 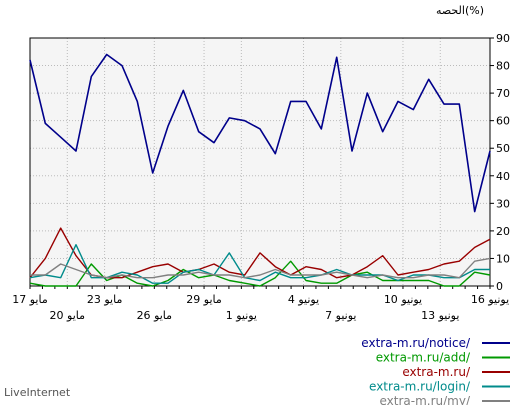 I want to click on y-tick-label: 10, so click(x=503, y=258).